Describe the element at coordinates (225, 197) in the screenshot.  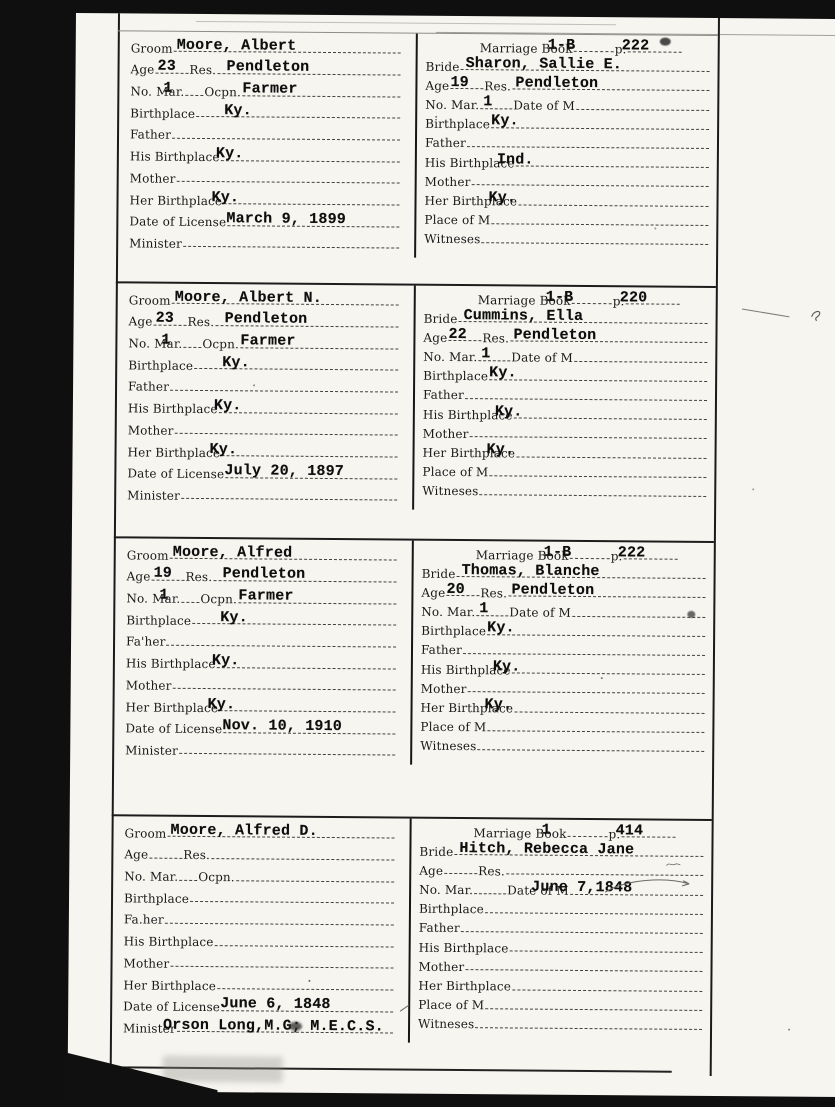
I see `groom-her-birthplace-value: Ky.` at that location.